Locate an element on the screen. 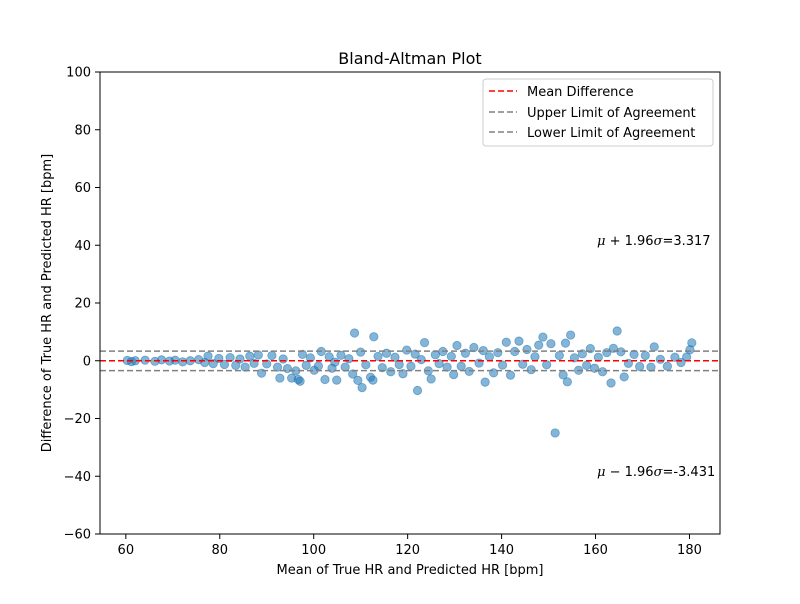 This screenshot has width=800, height=604. legend-label-mean-difference: Mean Difference is located at coordinates (580, 92).